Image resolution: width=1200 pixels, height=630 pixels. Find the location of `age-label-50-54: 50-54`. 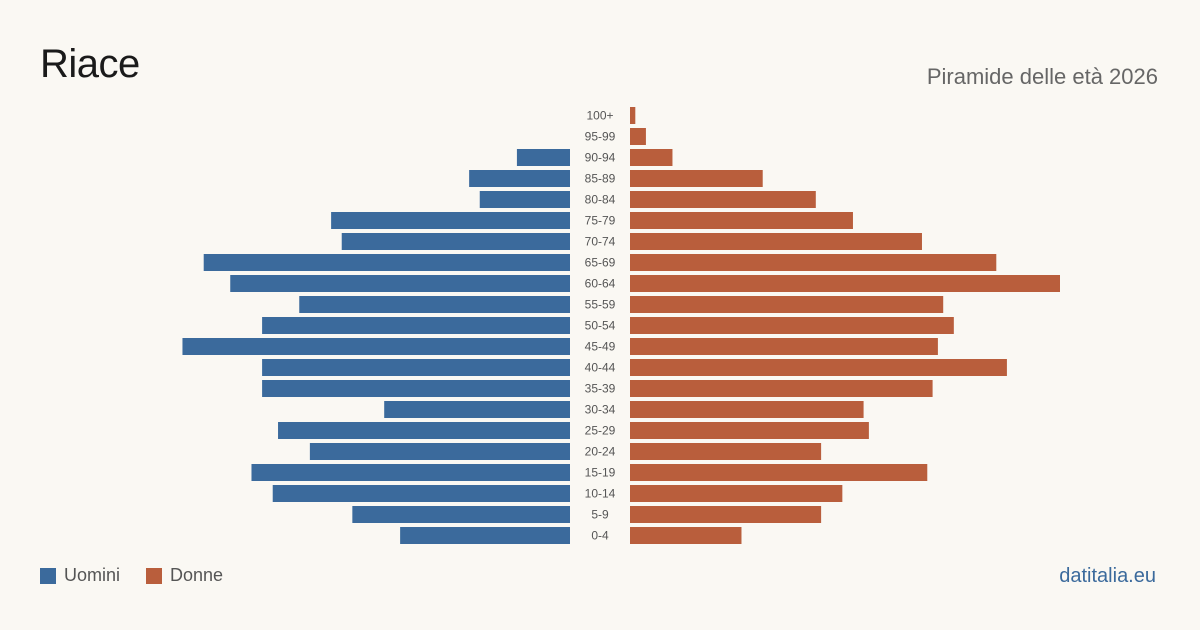

age-label-50-54: 50-54 is located at coordinates (600, 326).